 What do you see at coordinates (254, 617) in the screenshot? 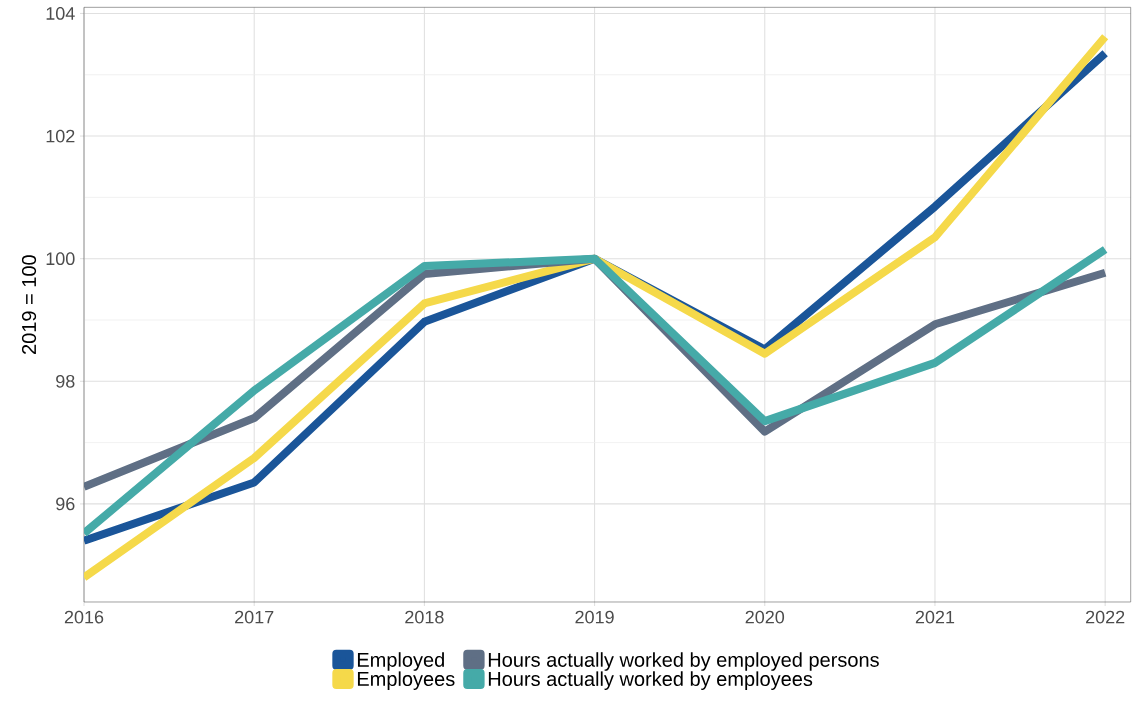
I see `x-tick-label: 2017` at bounding box center [254, 617].